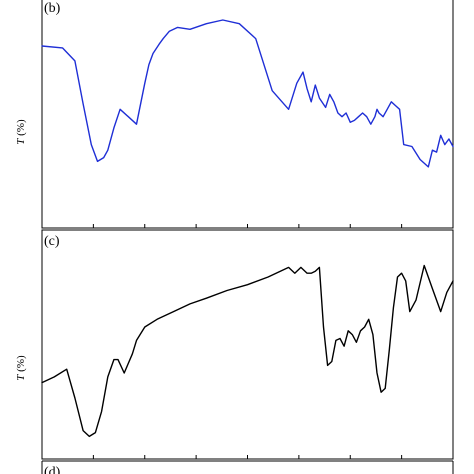 Image resolution: width=474 pixels, height=474 pixels. I want to click on panel-c-ylabel: T (%), so click(21, 368).